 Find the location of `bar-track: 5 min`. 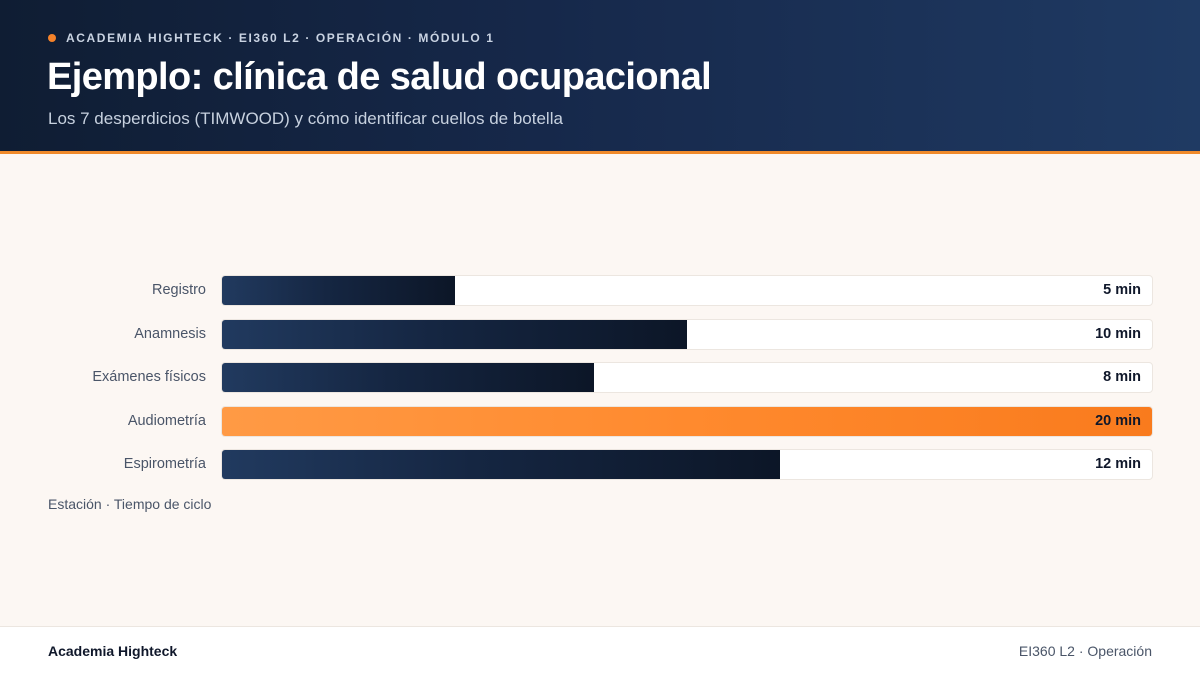

bar-track: 5 min is located at coordinates (687, 290).